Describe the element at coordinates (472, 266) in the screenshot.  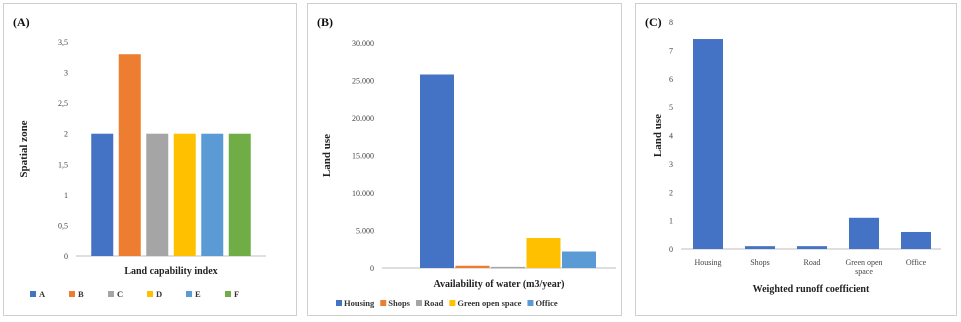
I see `chart-b-bar-shops` at that location.